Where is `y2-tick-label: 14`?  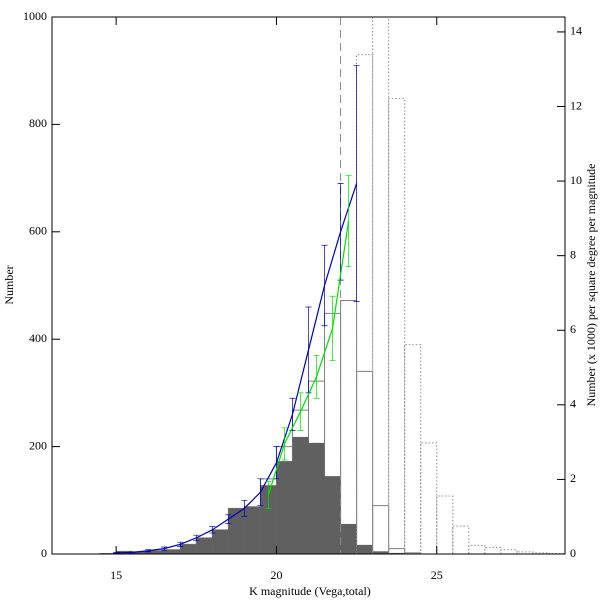
y2-tick-label: 14 is located at coordinates (576, 31).